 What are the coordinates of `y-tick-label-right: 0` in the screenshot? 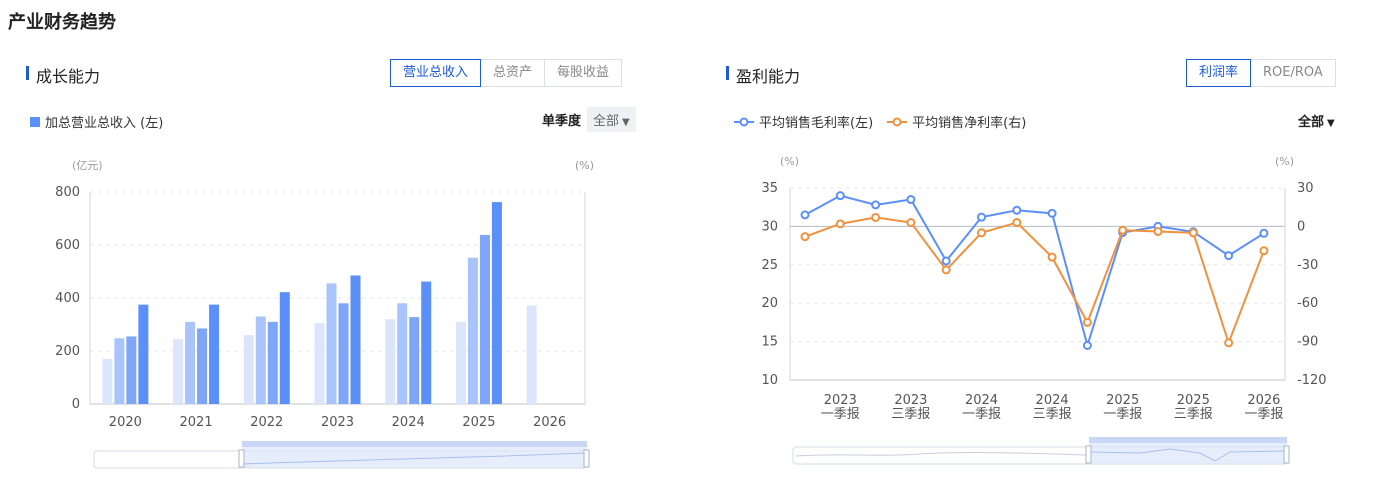 It's located at (1301, 226).